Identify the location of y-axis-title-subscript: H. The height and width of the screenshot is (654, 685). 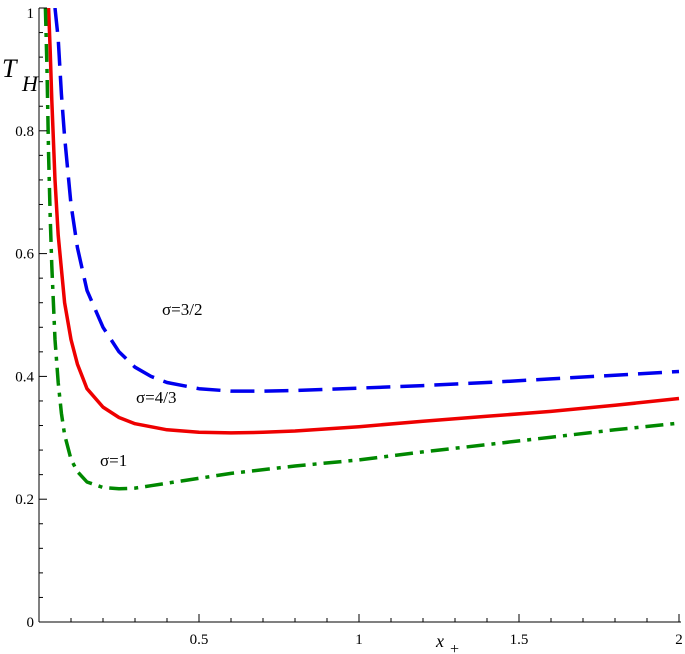
(30, 83).